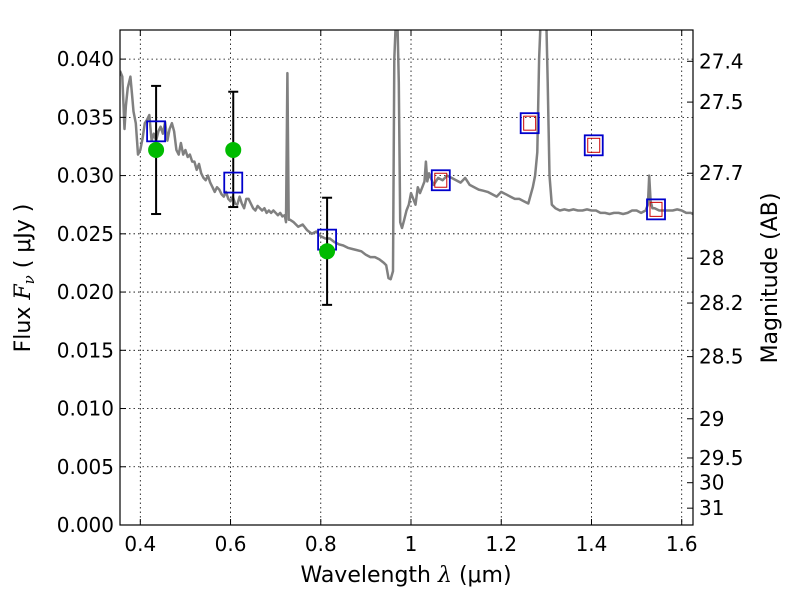 The image size is (800, 600). I want to click on y-tick-label: 0.020, so click(85, 292).